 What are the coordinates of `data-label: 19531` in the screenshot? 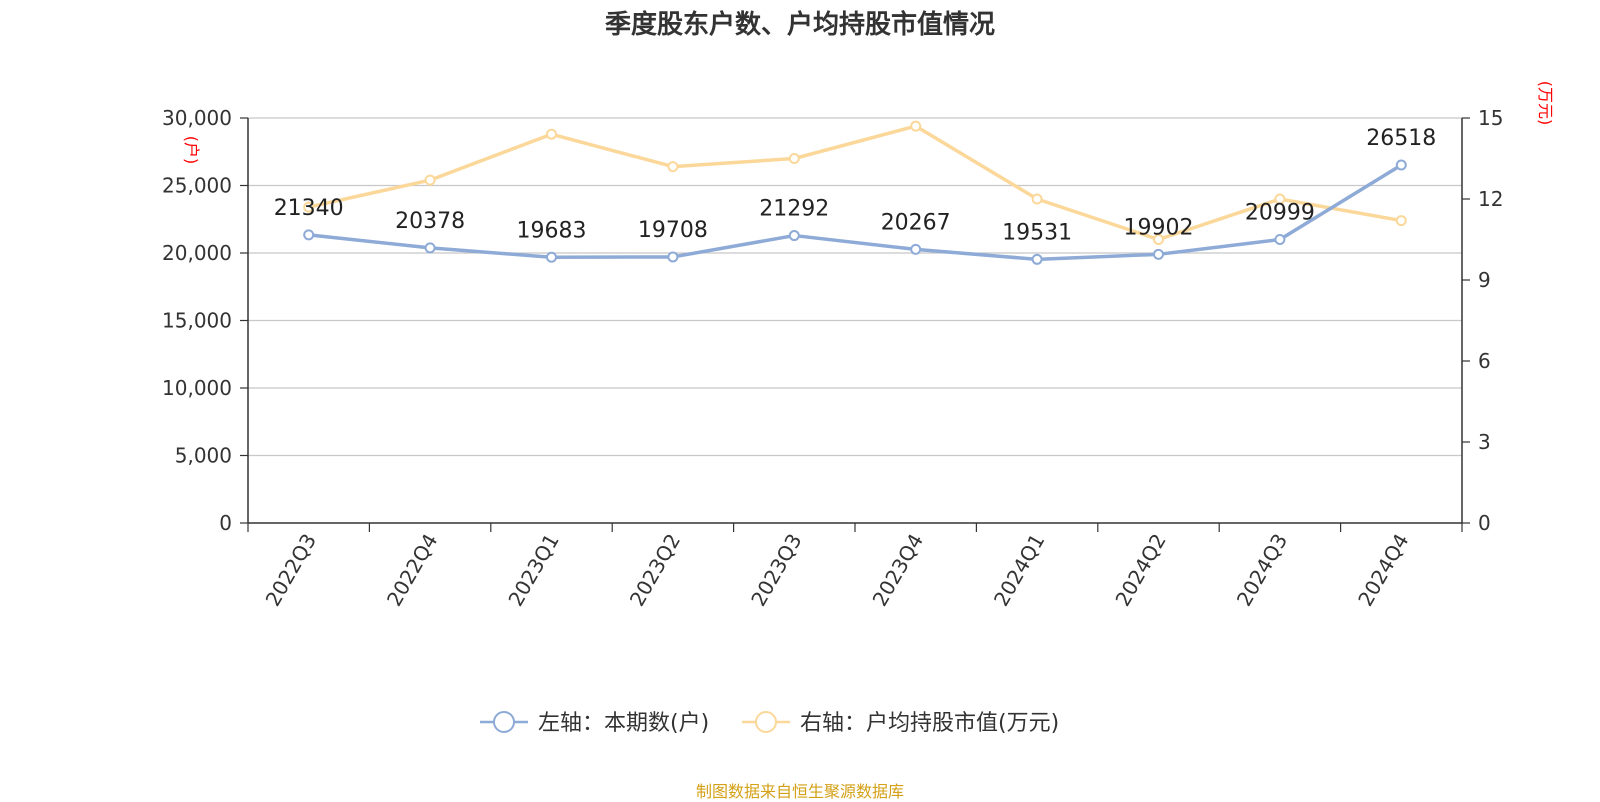 It's located at (1037, 232).